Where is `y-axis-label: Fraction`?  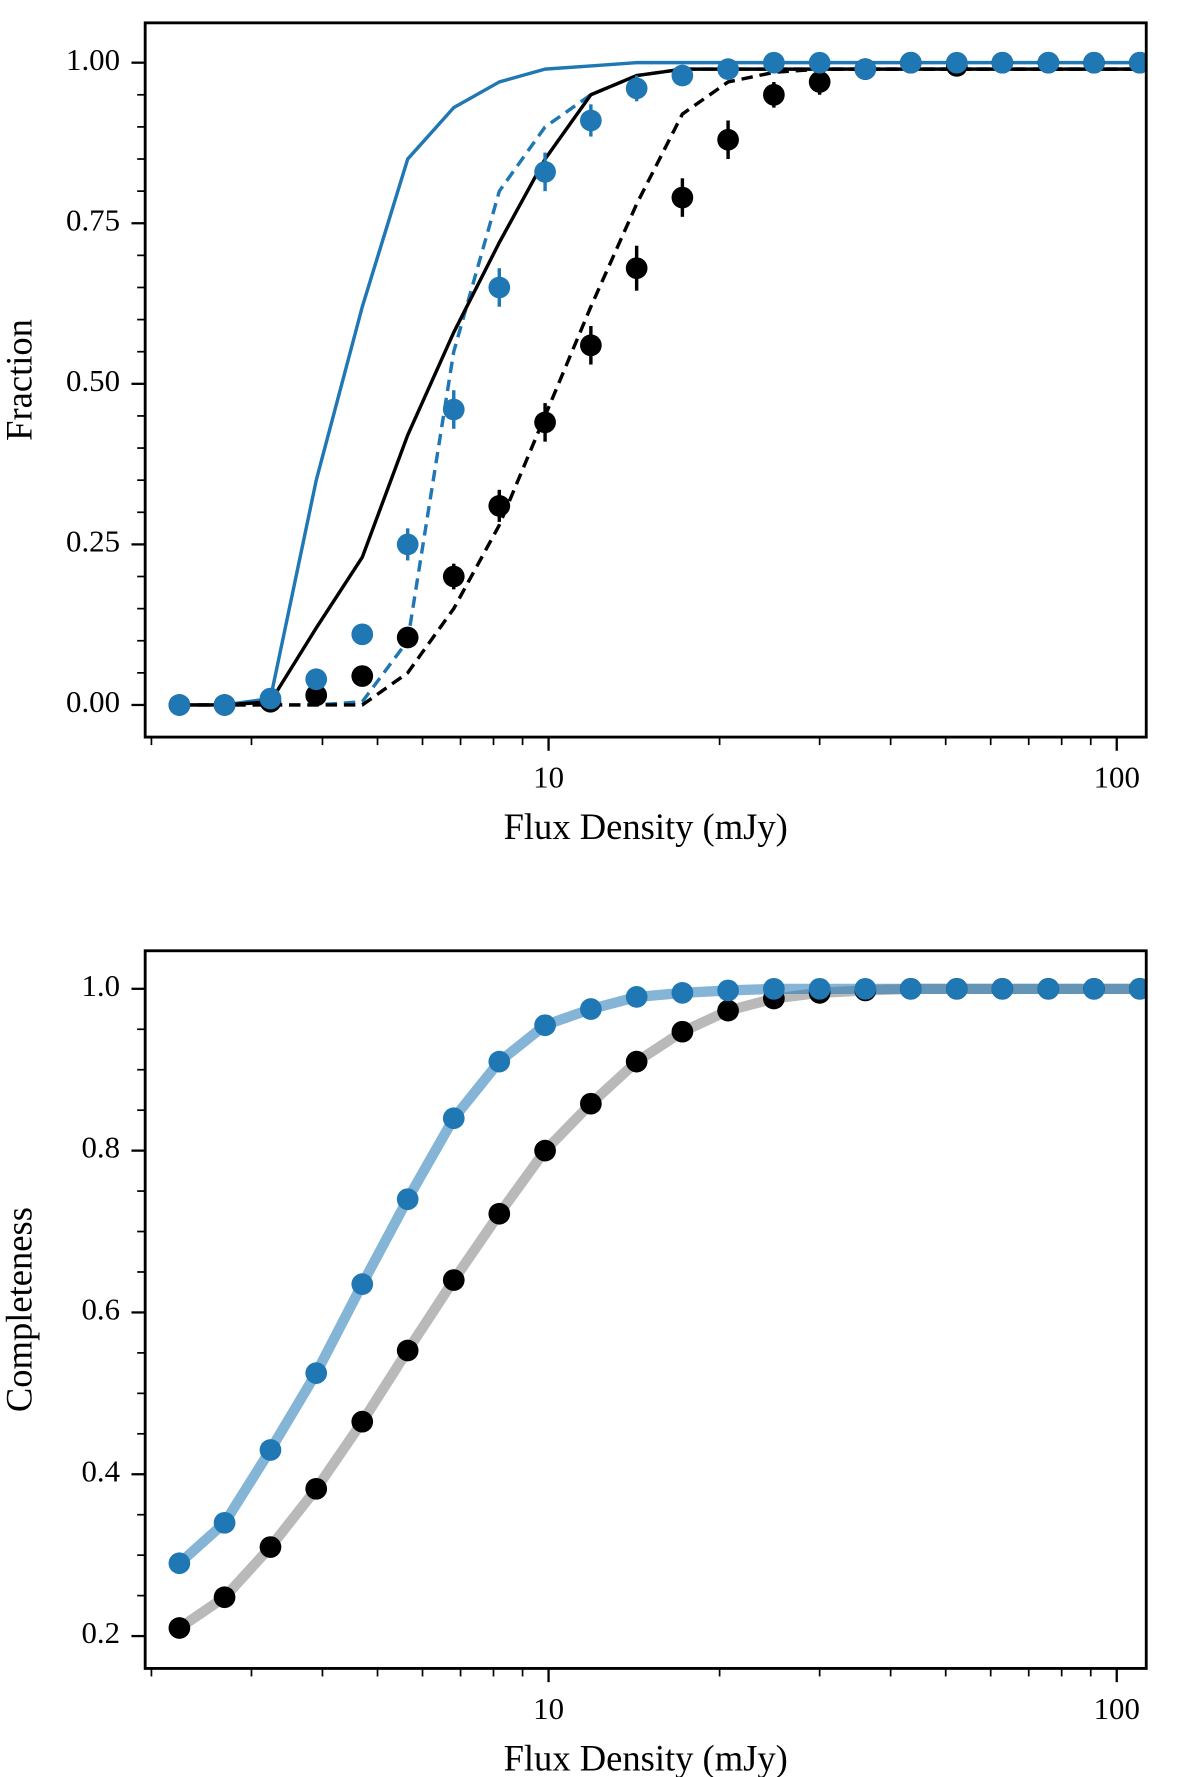 y-axis-label: Fraction is located at coordinates (19, 380).